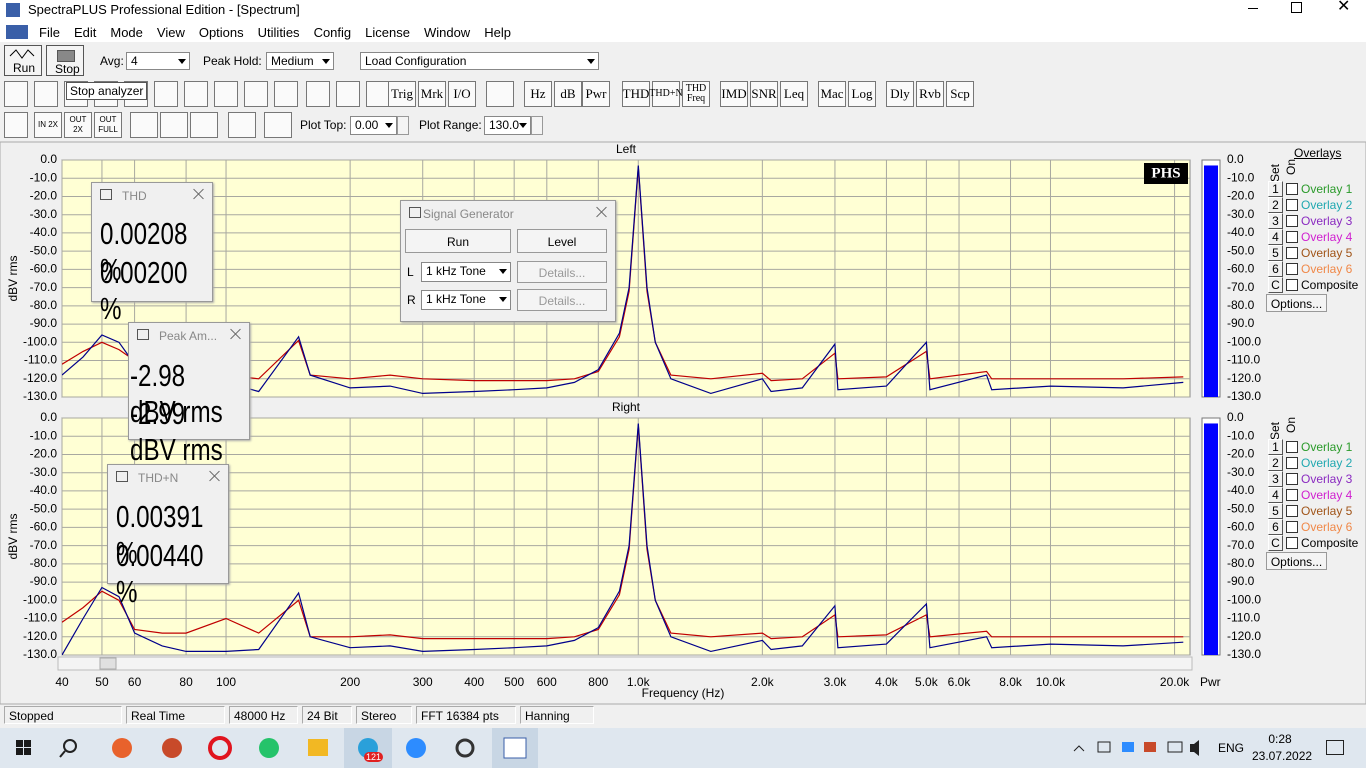 The image size is (1366, 768). Describe the element at coordinates (1282, 756) in the screenshot. I see `clock-date: 23.07.2022` at that location.